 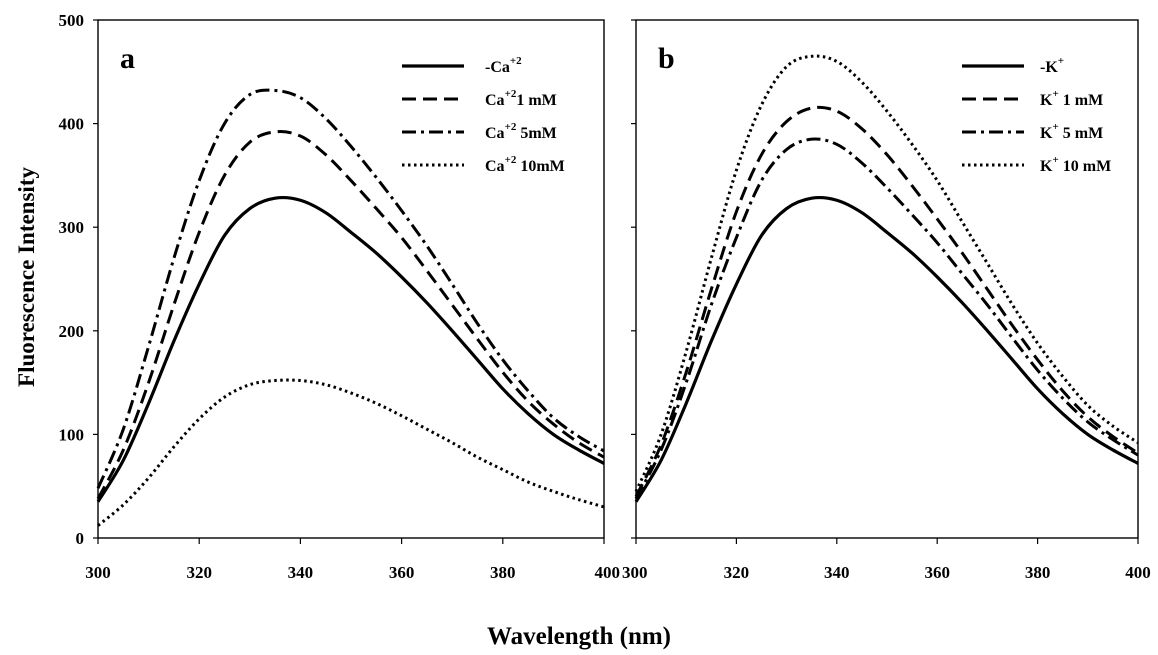 I want to click on y-tick-label: 300, so click(x=72, y=227).